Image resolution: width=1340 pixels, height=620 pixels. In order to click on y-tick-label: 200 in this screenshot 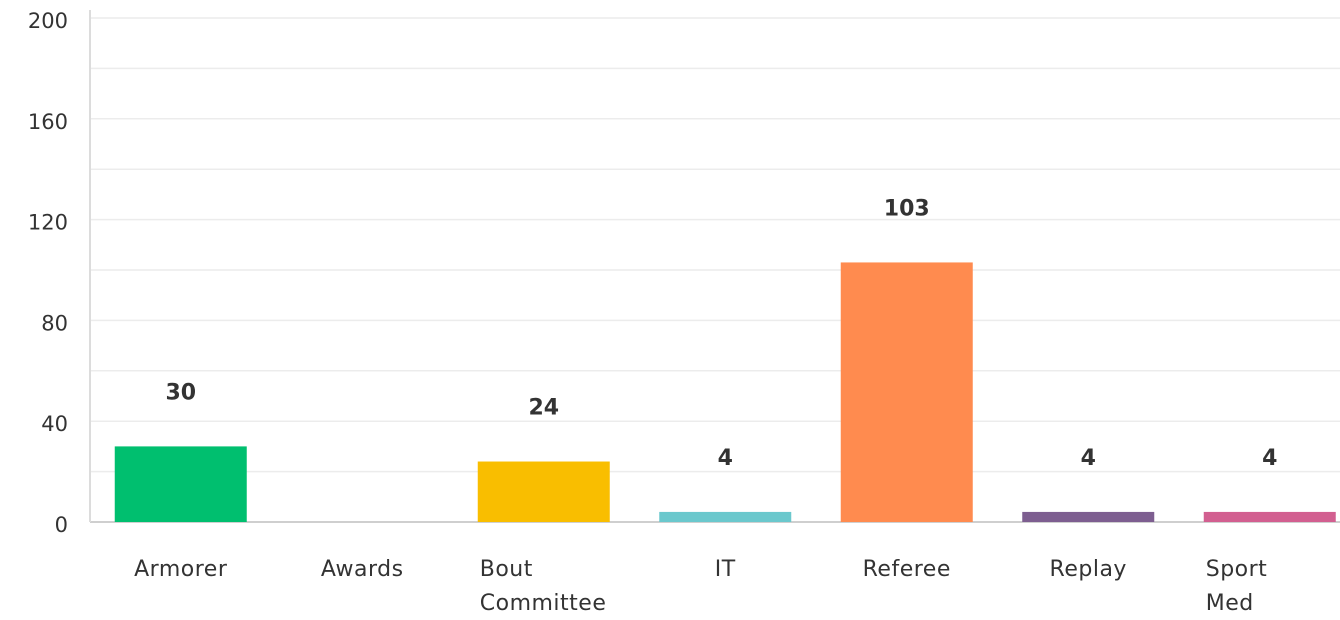, I will do `click(48, 21)`.